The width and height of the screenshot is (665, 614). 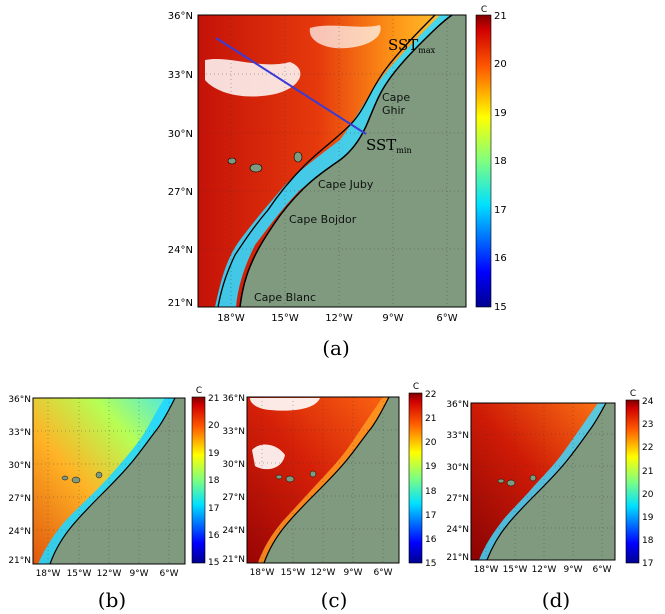 I want to click on panel-c-upwelling, so click(x=323, y=480).